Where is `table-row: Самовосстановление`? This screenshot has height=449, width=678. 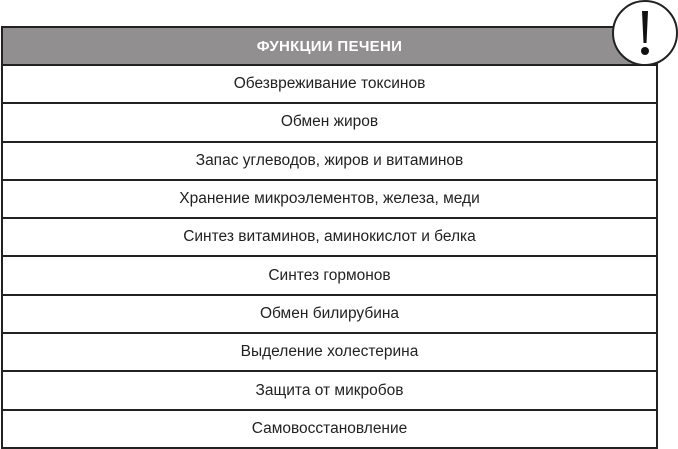
table-row: Самовосстановление is located at coordinates (329, 430).